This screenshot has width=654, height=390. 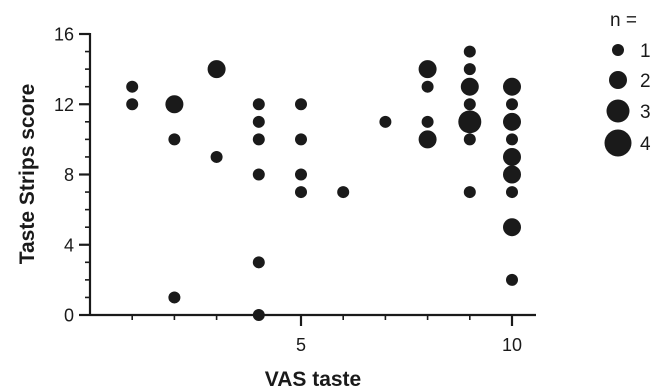 What do you see at coordinates (69, 245) in the screenshot?
I see `y-tick-label: 4` at bounding box center [69, 245].